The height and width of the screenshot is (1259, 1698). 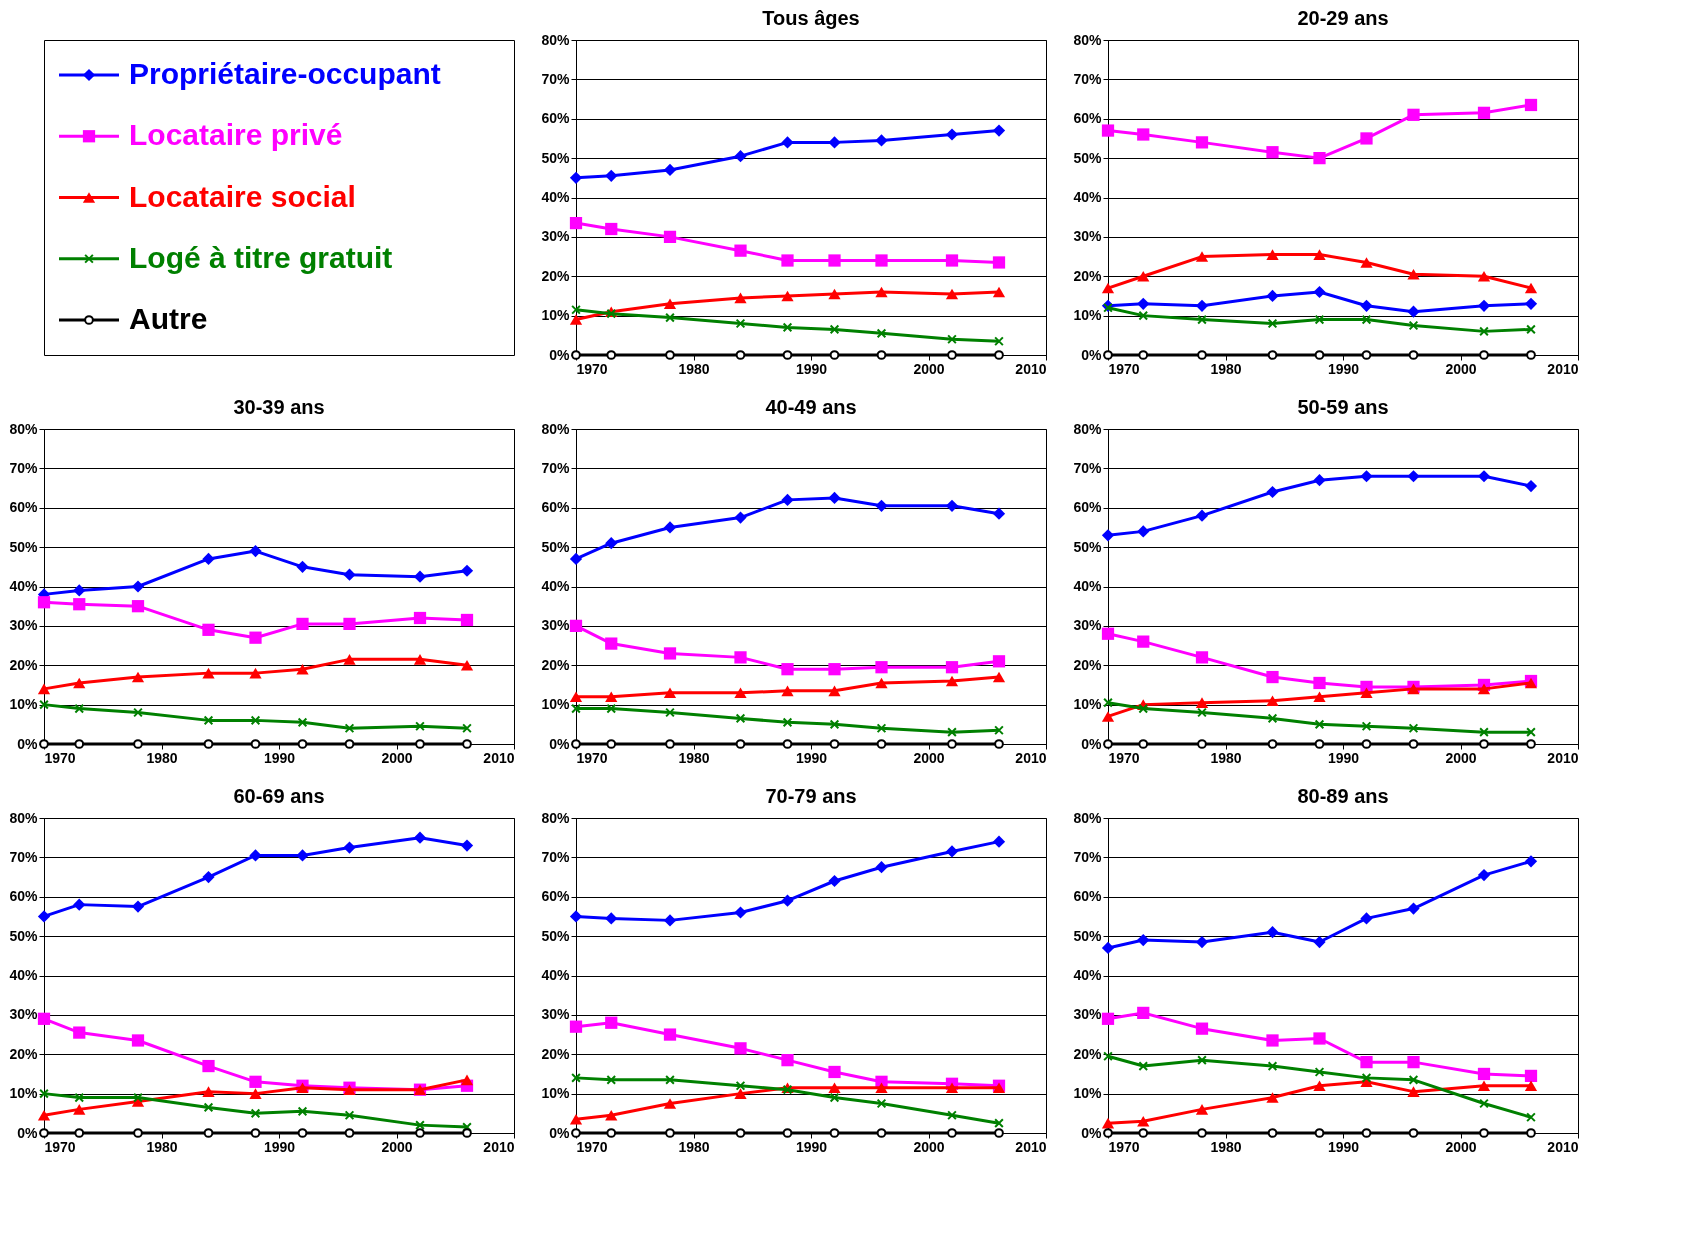 I want to click on chart-title: Tous âges, so click(x=811, y=18).